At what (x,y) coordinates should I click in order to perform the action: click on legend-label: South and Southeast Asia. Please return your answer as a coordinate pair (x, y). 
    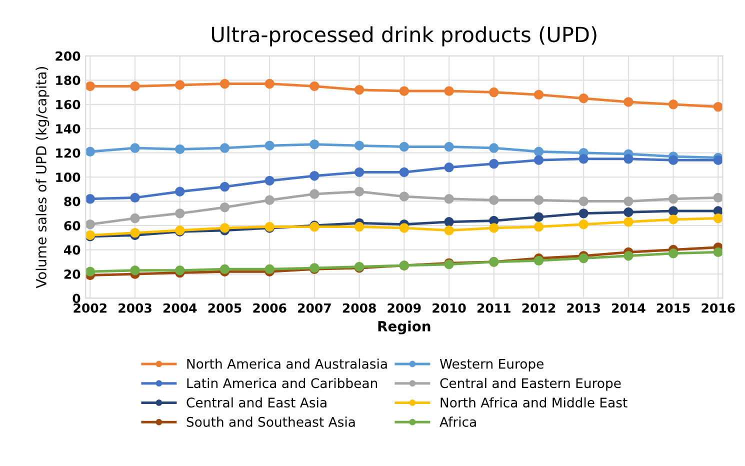
    Looking at the image, I should click on (270, 421).